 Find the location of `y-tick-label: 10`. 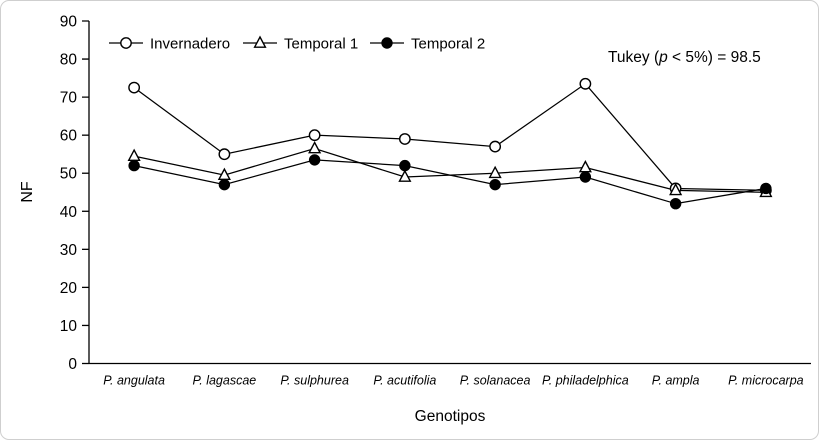

y-tick-label: 10 is located at coordinates (69, 326).